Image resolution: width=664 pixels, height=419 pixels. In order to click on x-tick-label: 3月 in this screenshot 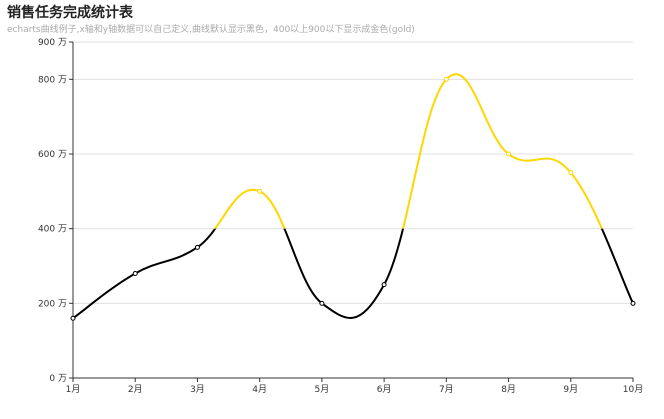, I will do `click(197, 389)`.